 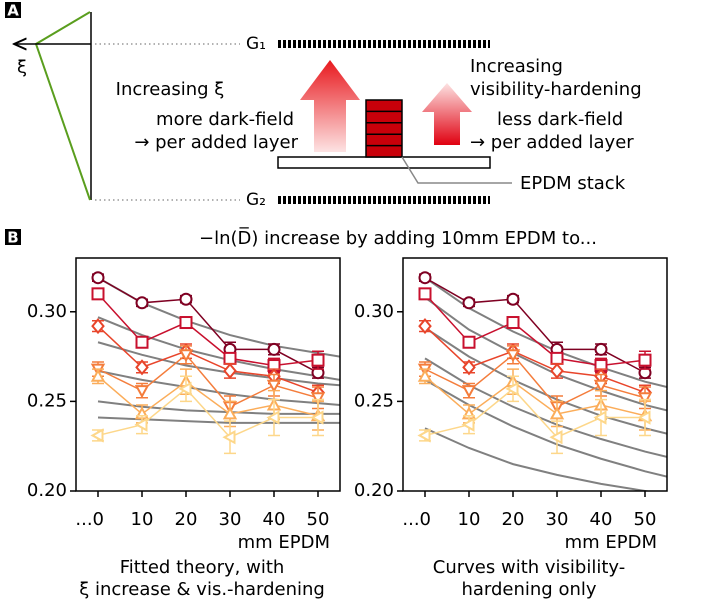 I want to click on panel-label: B, so click(x=12, y=238).